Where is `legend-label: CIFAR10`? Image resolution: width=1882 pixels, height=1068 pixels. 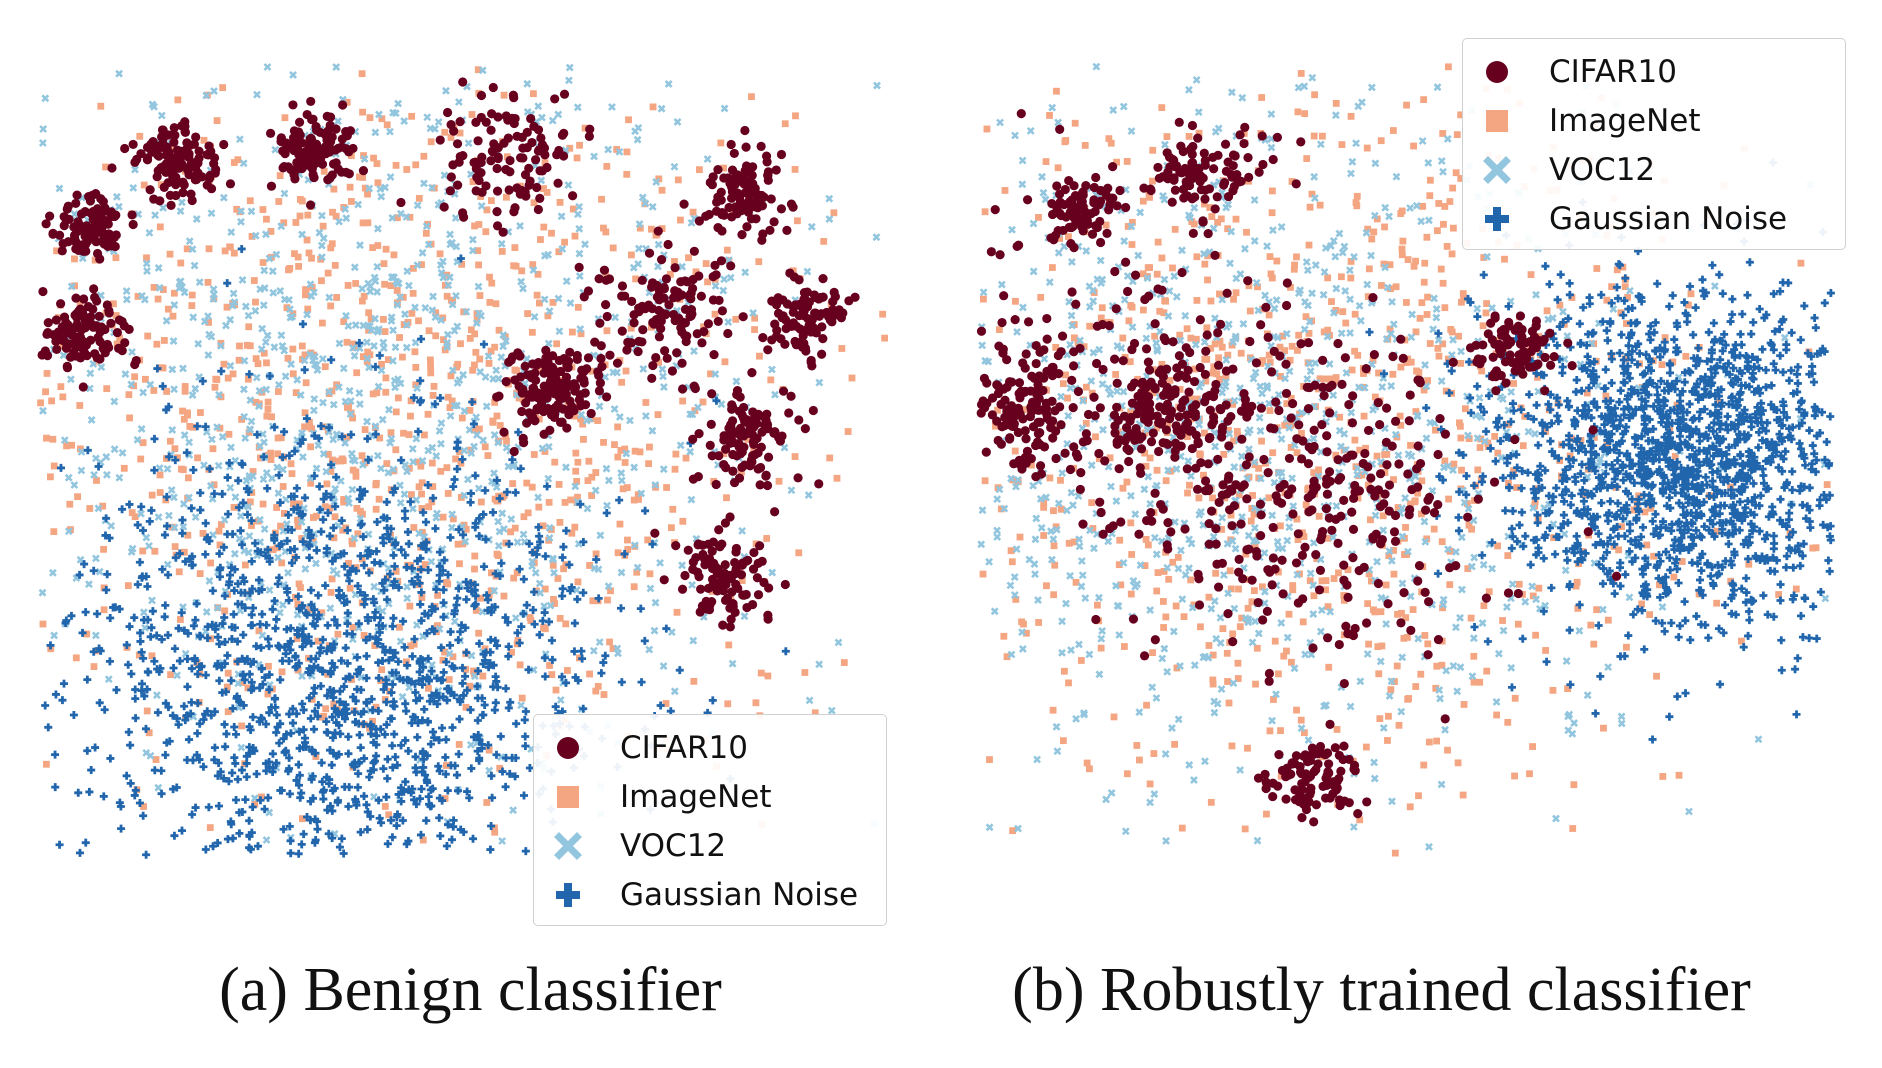 legend-label: CIFAR10 is located at coordinates (684, 747).